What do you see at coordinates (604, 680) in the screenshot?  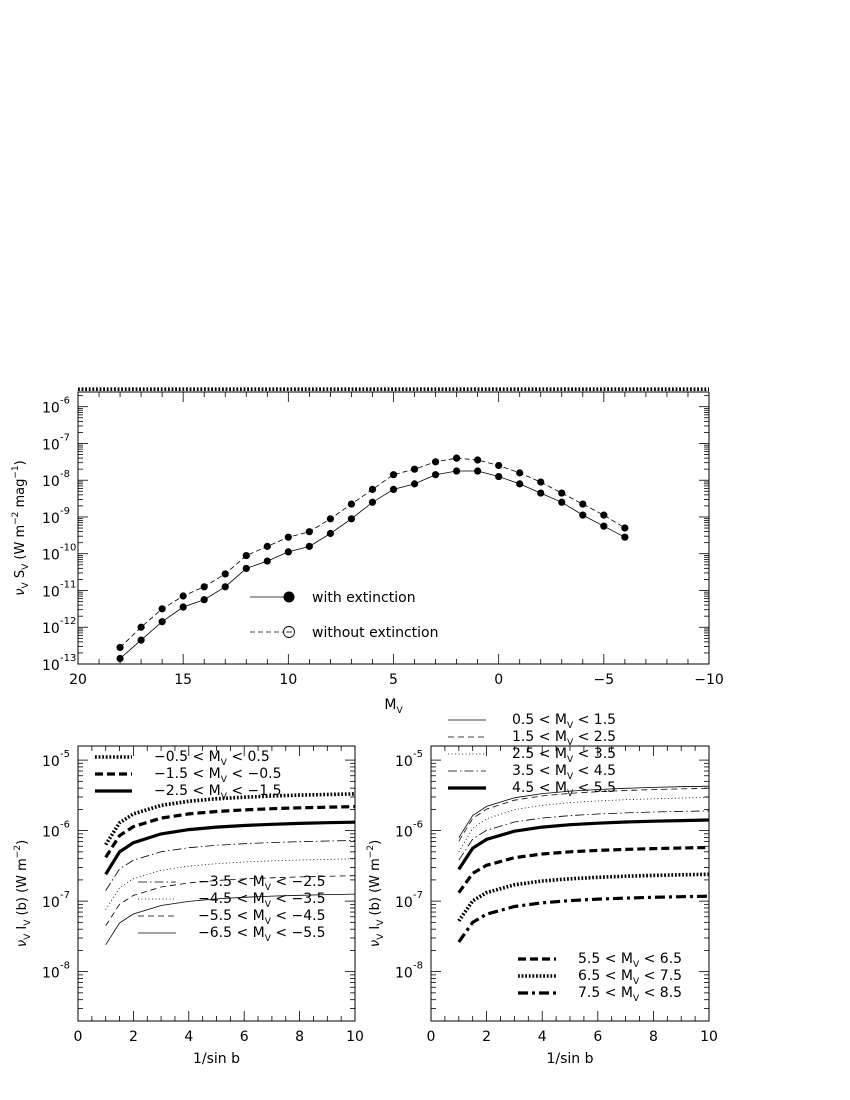 I see `x-tick-label: −5` at bounding box center [604, 680].